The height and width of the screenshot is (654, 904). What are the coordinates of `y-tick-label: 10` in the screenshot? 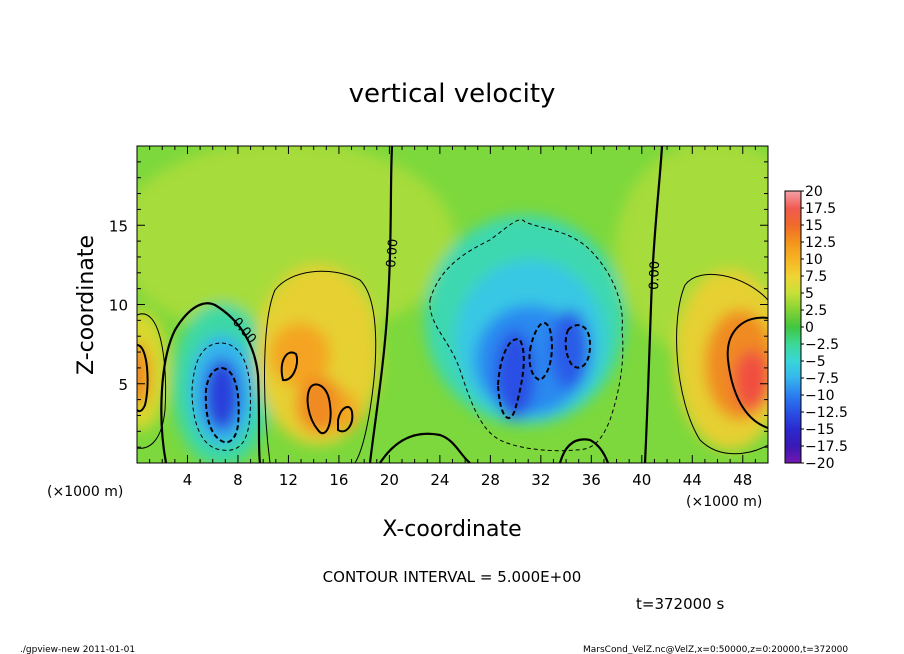 It's located at (118, 306).